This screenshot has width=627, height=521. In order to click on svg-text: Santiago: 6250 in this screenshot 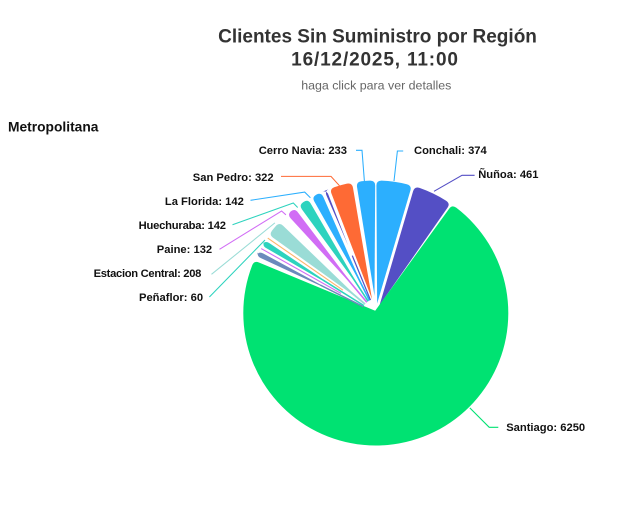, I will do `click(545, 428)`.